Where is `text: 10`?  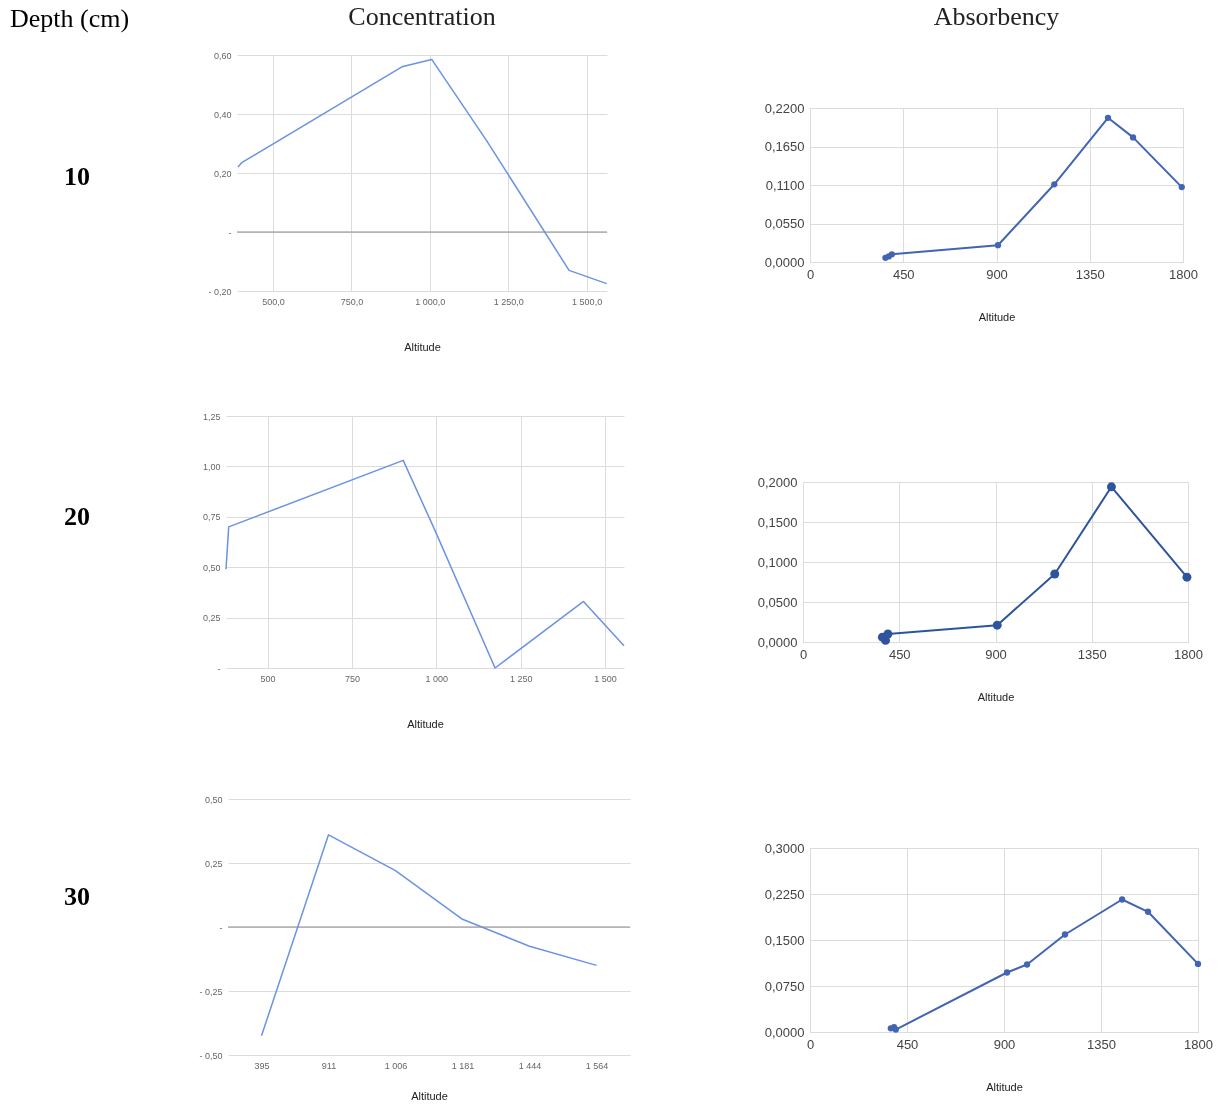
text: 10 is located at coordinates (77, 177).